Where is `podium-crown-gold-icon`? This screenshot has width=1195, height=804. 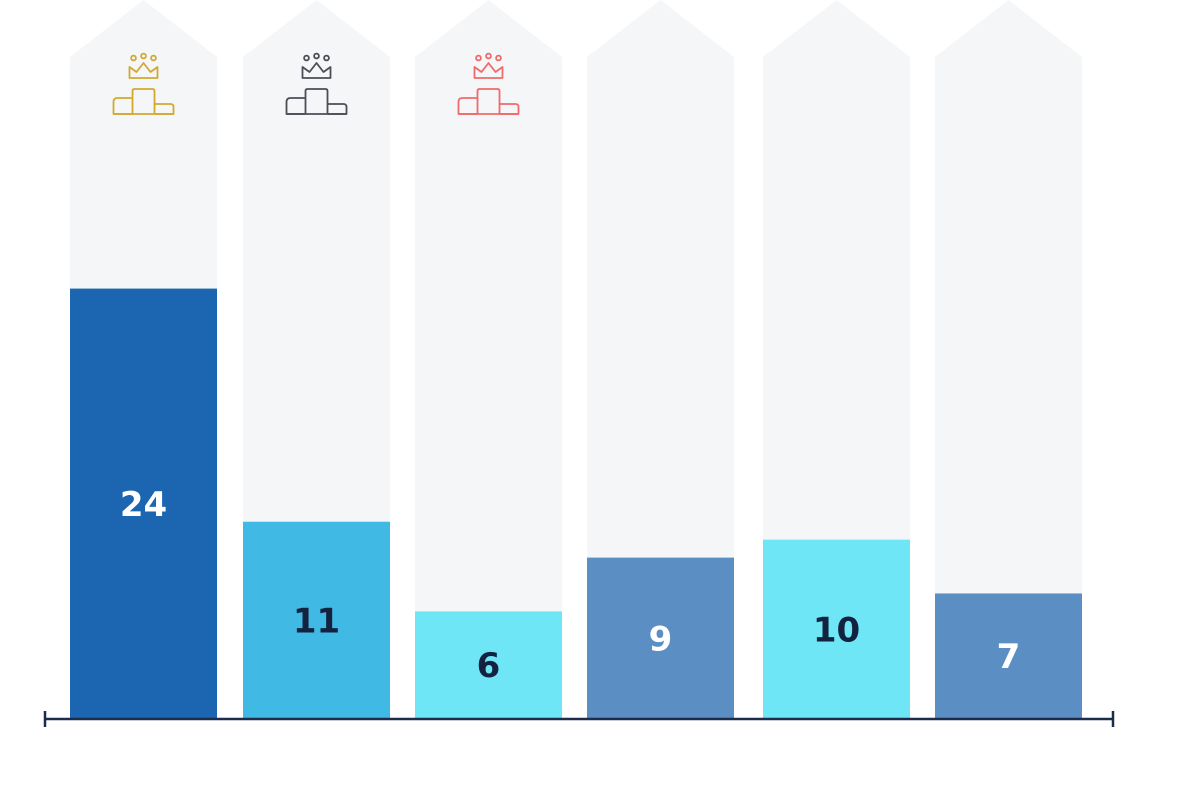 podium-crown-gold-icon is located at coordinates (143, 83).